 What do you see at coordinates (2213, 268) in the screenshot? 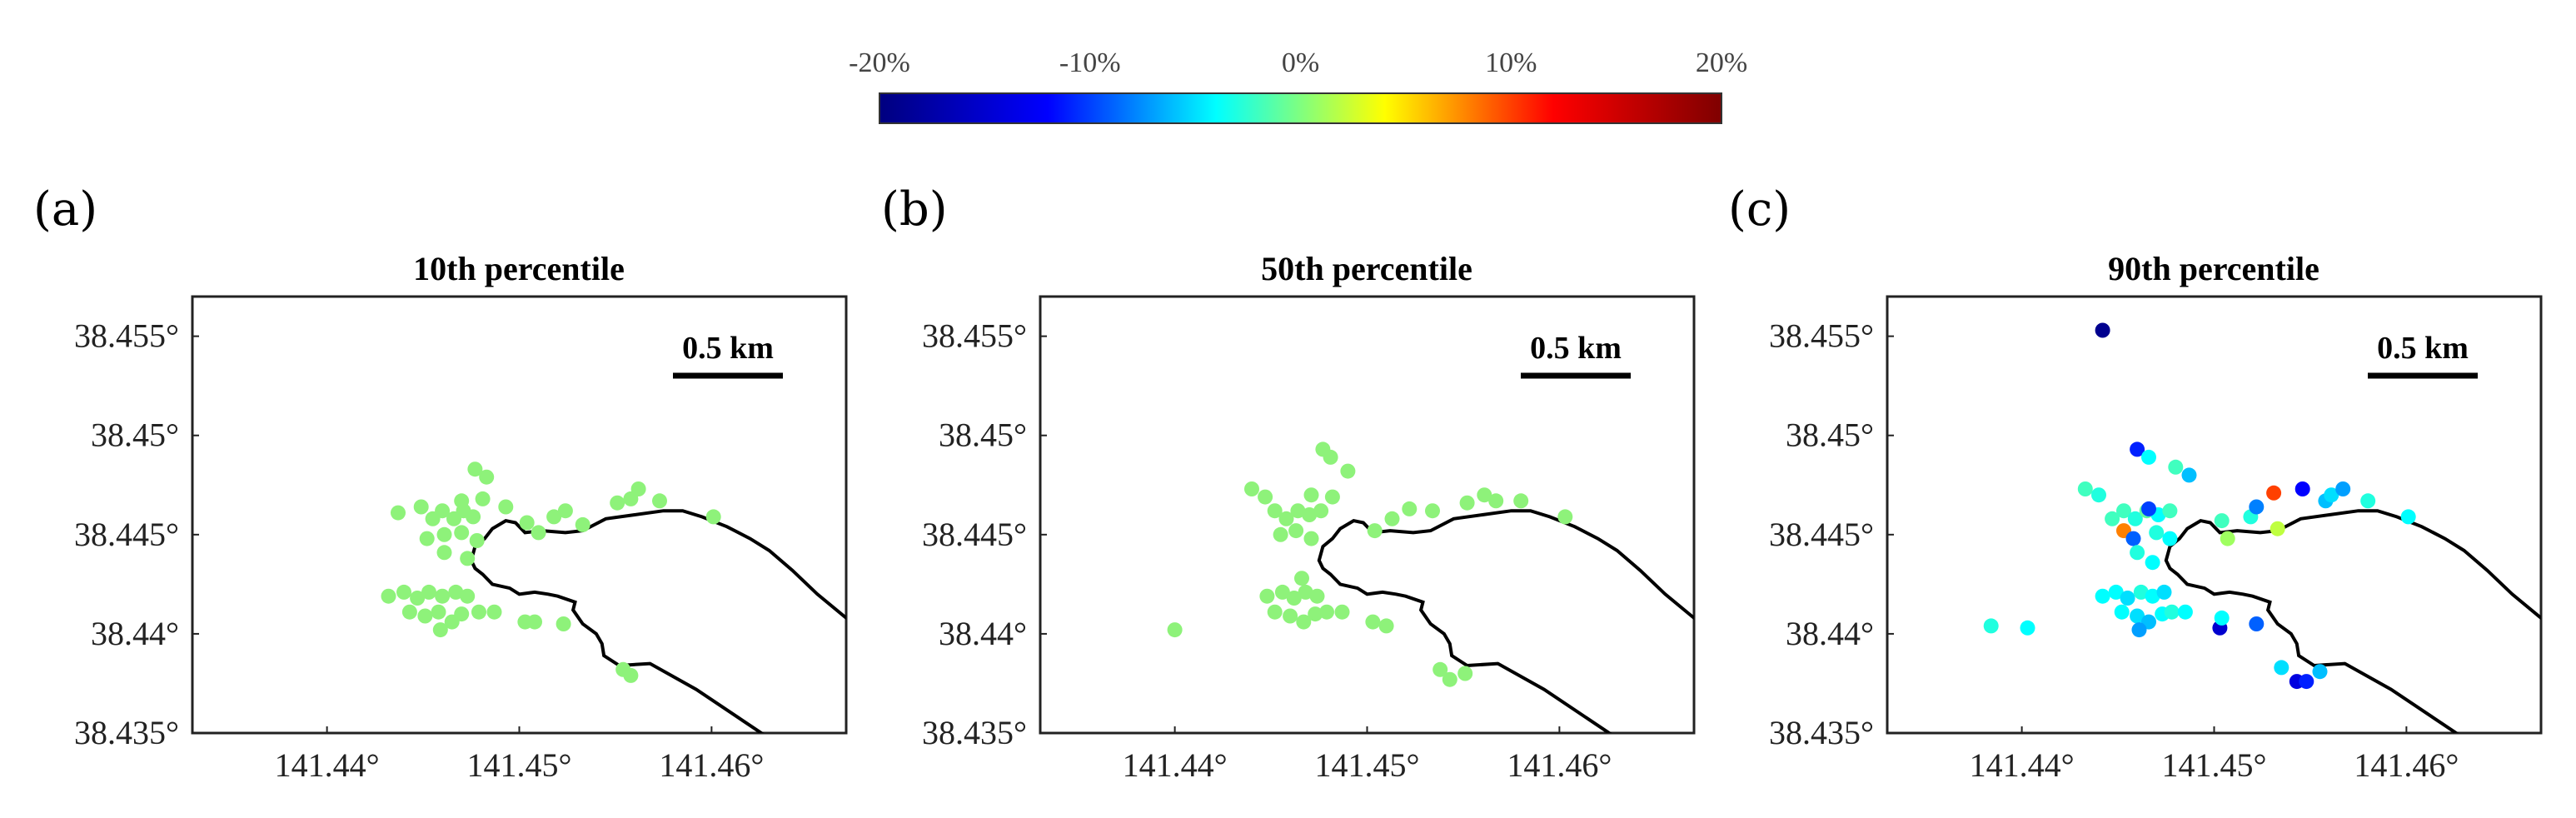
I see `panel-title: 90th percentile` at bounding box center [2213, 268].